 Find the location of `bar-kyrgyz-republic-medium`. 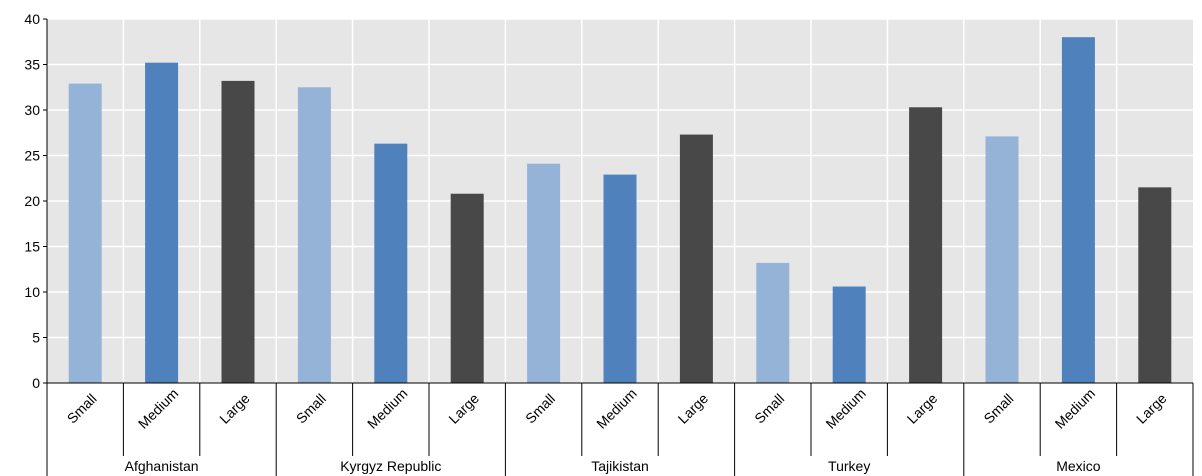

bar-kyrgyz-republic-medium is located at coordinates (391, 263).